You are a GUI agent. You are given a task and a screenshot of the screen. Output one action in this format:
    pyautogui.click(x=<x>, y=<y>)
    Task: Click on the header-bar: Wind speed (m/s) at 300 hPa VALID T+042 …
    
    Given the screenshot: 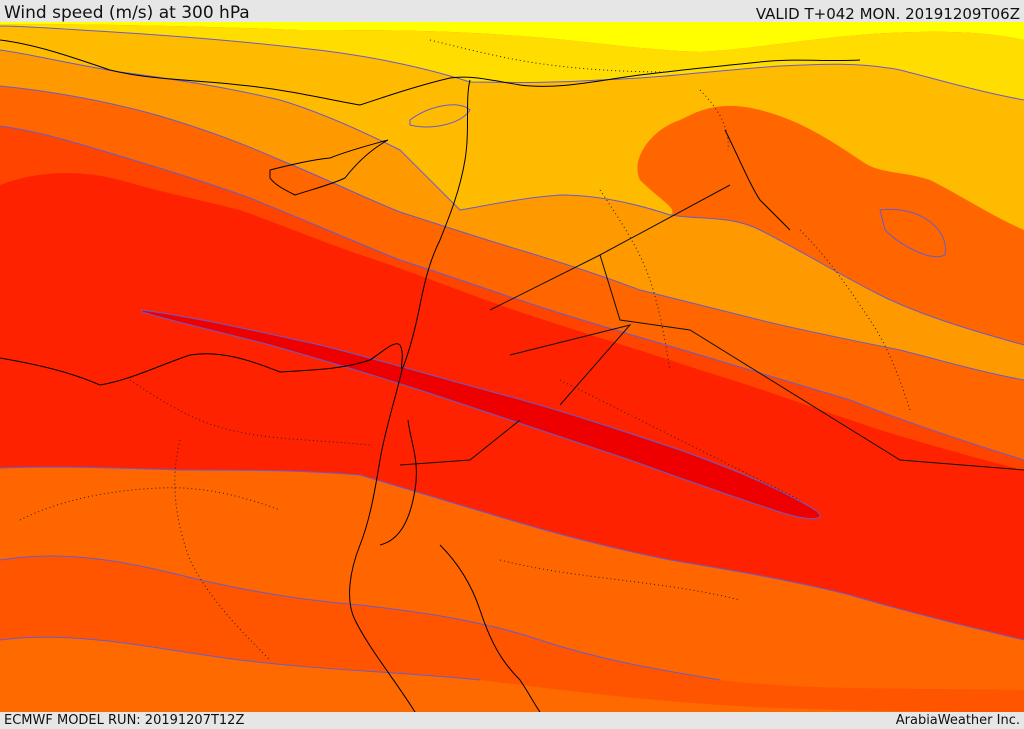 What is the action you would take?
    pyautogui.click(x=512, y=11)
    